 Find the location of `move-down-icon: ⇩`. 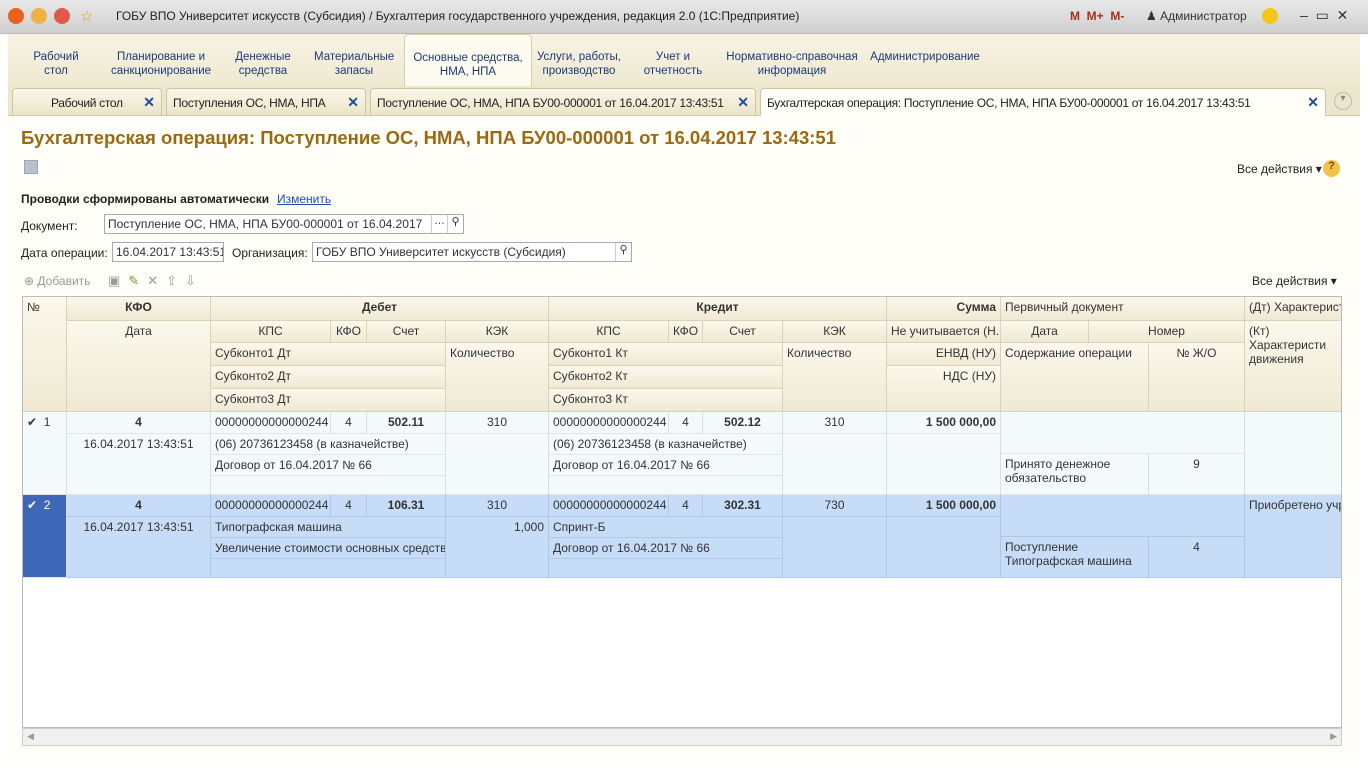

move-down-icon: ⇩ is located at coordinates (194, 280).